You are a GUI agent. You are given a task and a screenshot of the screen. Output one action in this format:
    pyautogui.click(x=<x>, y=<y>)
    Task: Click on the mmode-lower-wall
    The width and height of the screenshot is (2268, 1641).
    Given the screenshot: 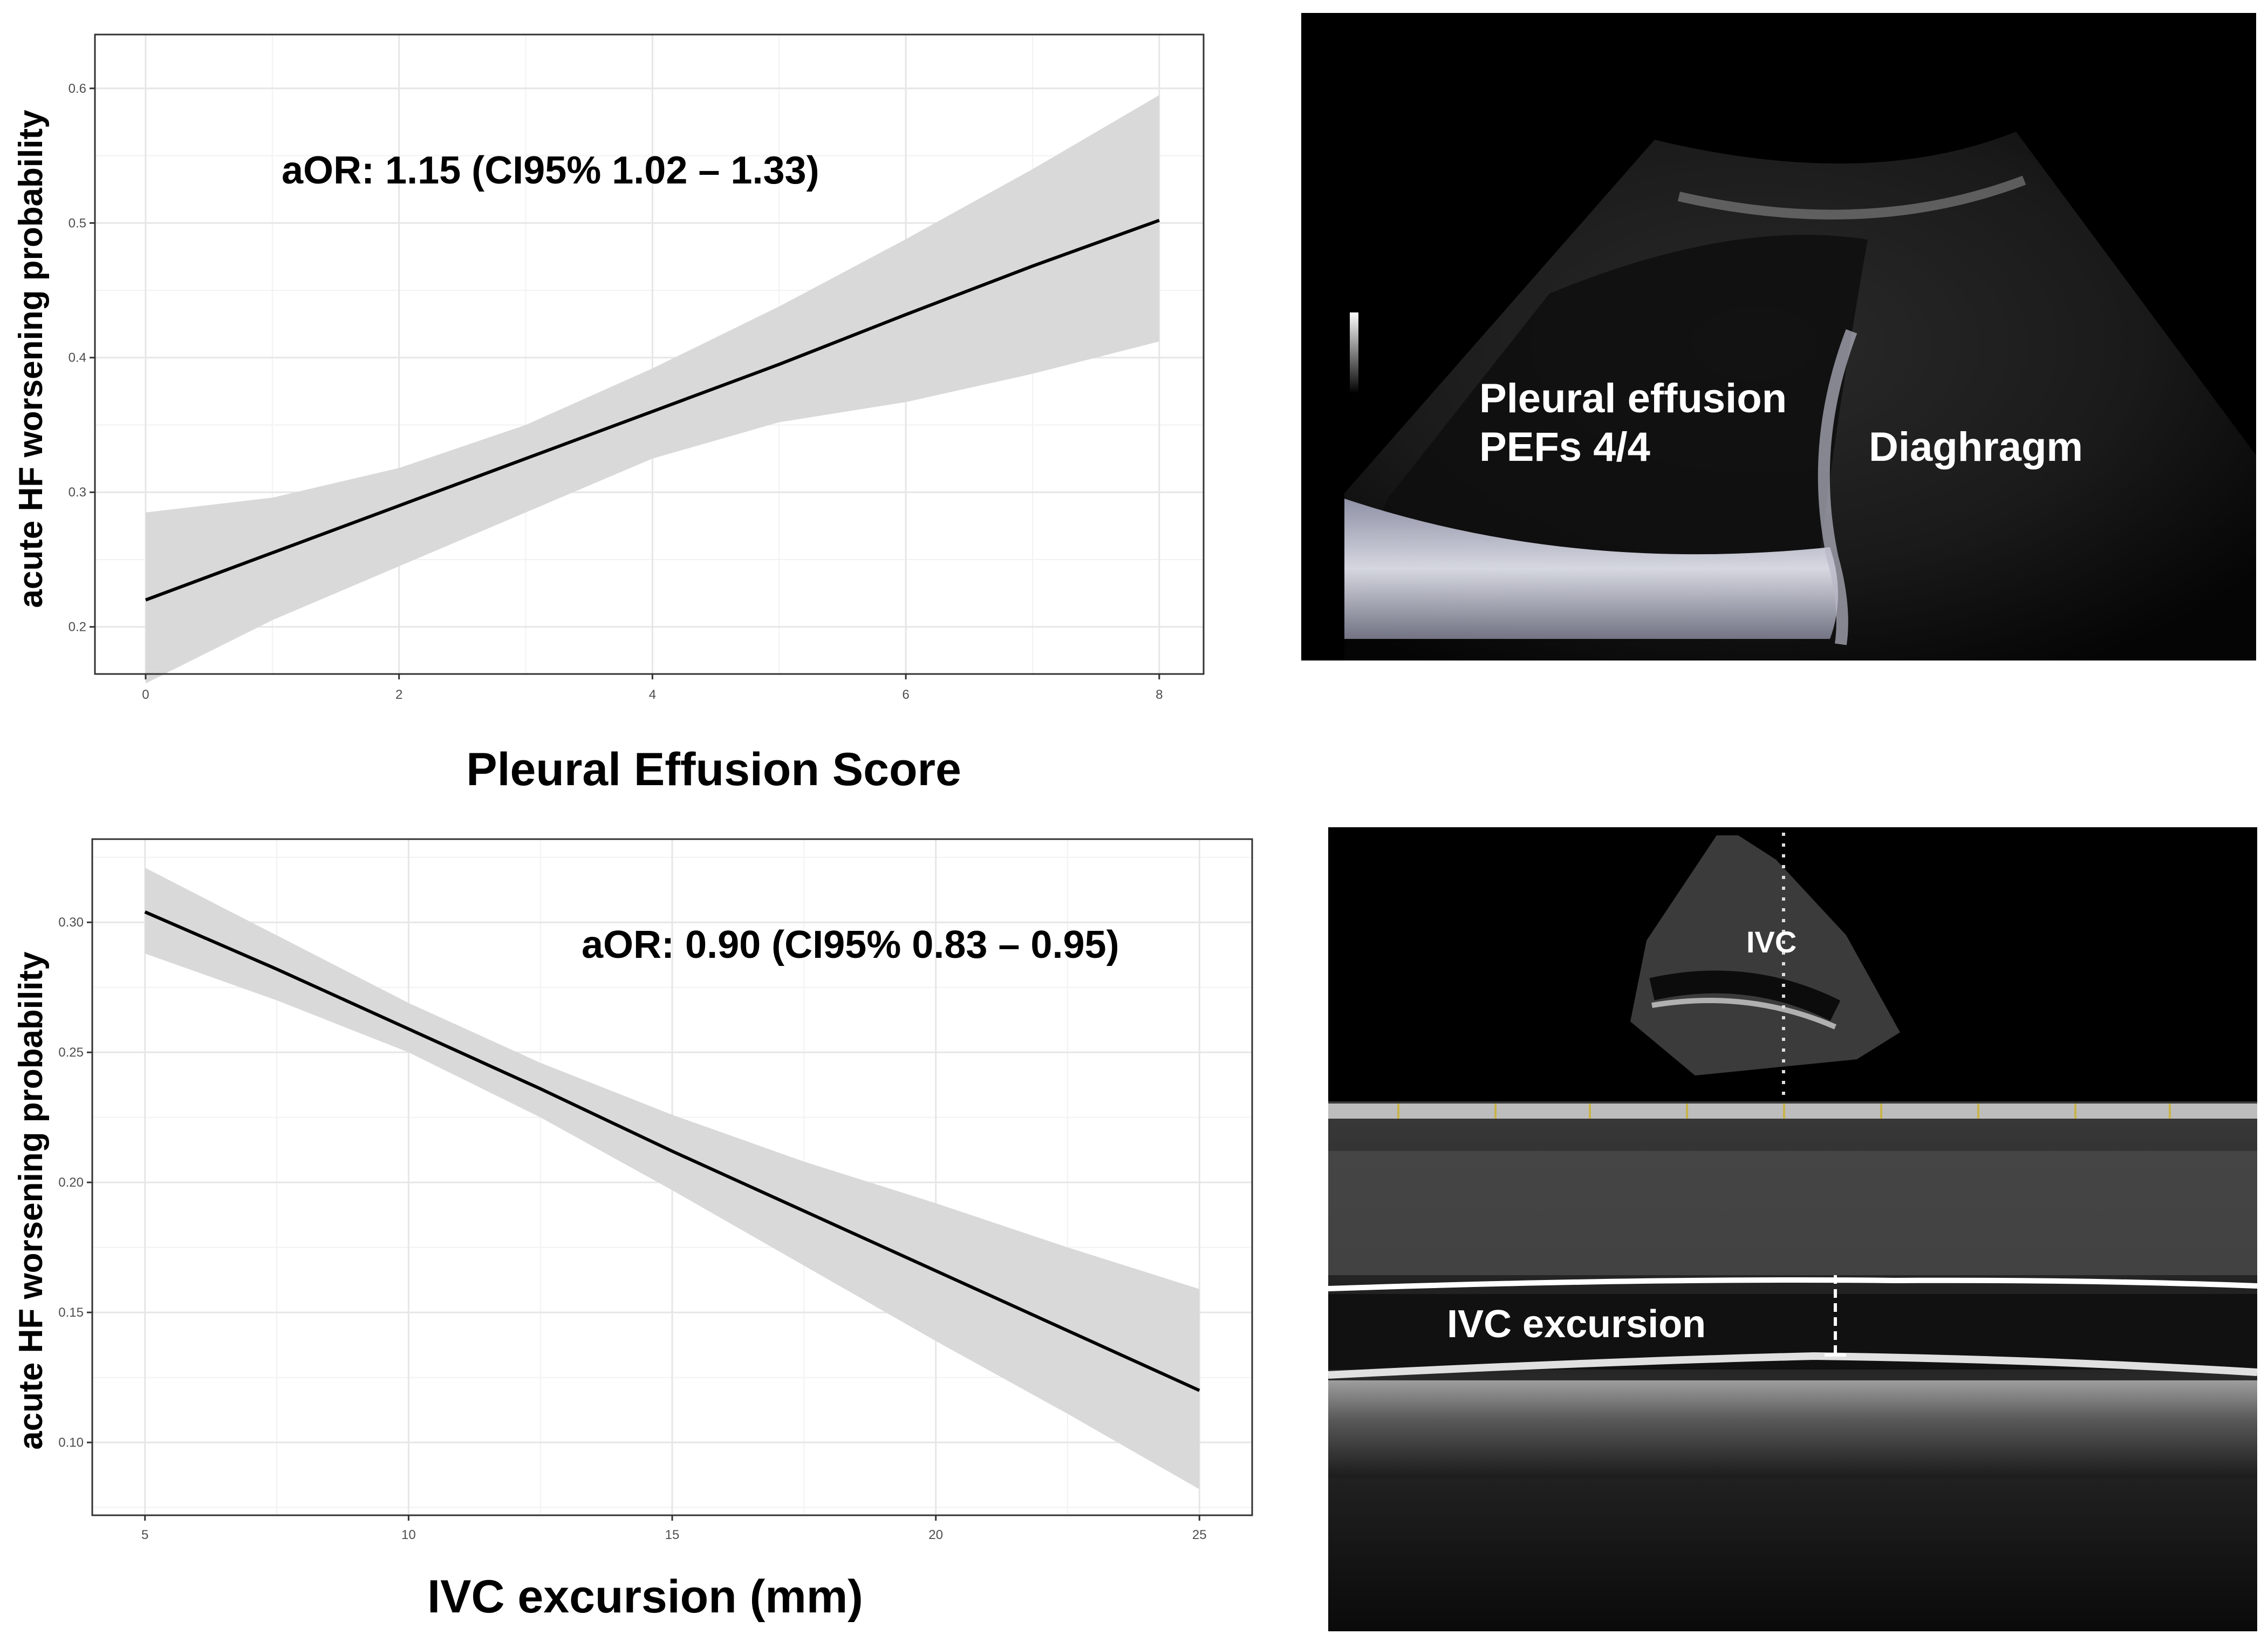 What is the action you would take?
    pyautogui.click(x=1792, y=1365)
    